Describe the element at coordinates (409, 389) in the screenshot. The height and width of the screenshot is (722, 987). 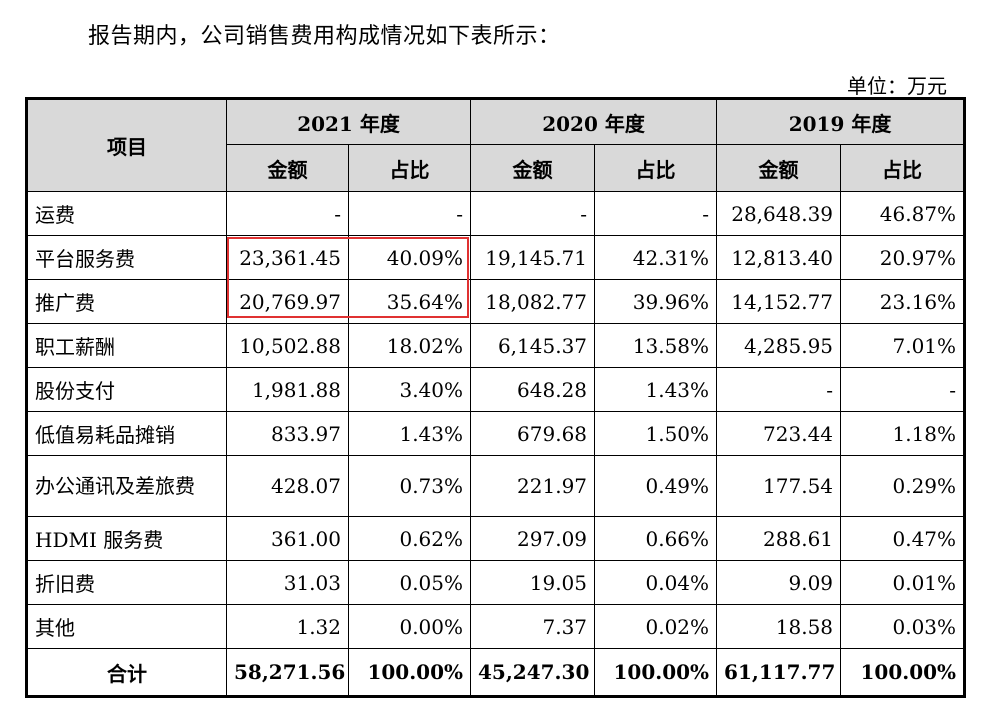
I see `cell-value: 3.40%` at that location.